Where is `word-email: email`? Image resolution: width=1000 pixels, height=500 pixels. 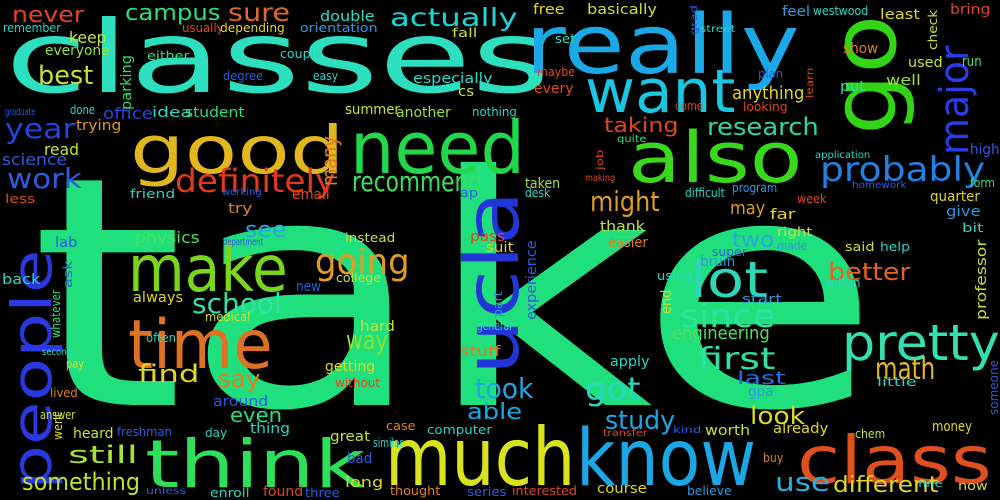 word-email: email is located at coordinates (311, 195).